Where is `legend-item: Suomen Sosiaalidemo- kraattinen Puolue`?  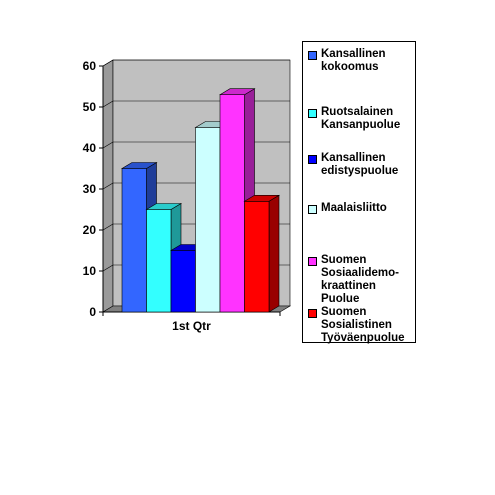
legend-item: Suomen Sosiaalidemo- kraattinen Puolue is located at coordinates (360, 280).